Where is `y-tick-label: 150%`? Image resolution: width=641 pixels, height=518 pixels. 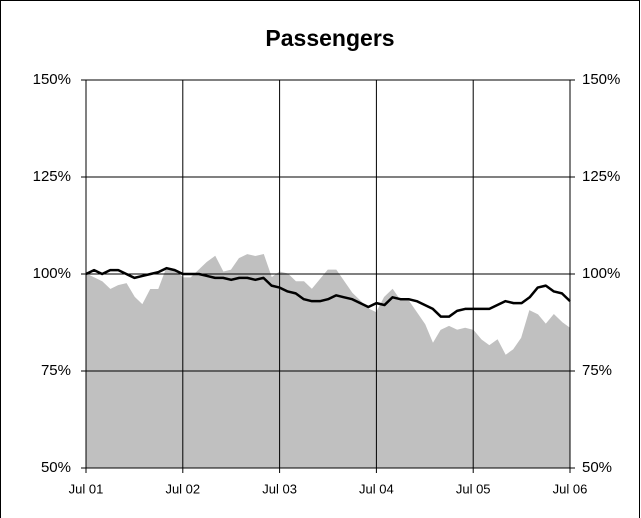 y-tick-label: 150% is located at coordinates (52, 79).